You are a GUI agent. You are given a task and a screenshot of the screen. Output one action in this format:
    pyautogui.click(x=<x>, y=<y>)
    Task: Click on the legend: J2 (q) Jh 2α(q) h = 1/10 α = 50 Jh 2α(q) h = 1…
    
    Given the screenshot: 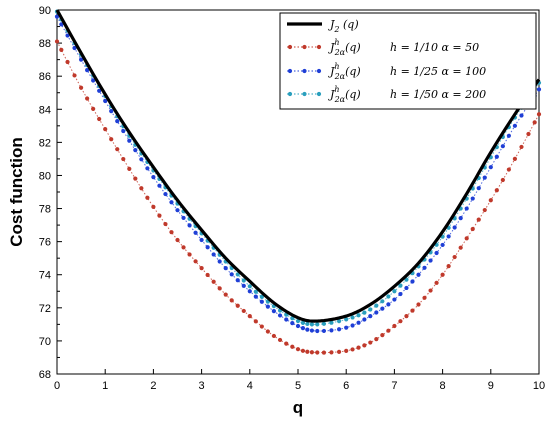 What is the action you would take?
    pyautogui.click(x=408, y=61)
    